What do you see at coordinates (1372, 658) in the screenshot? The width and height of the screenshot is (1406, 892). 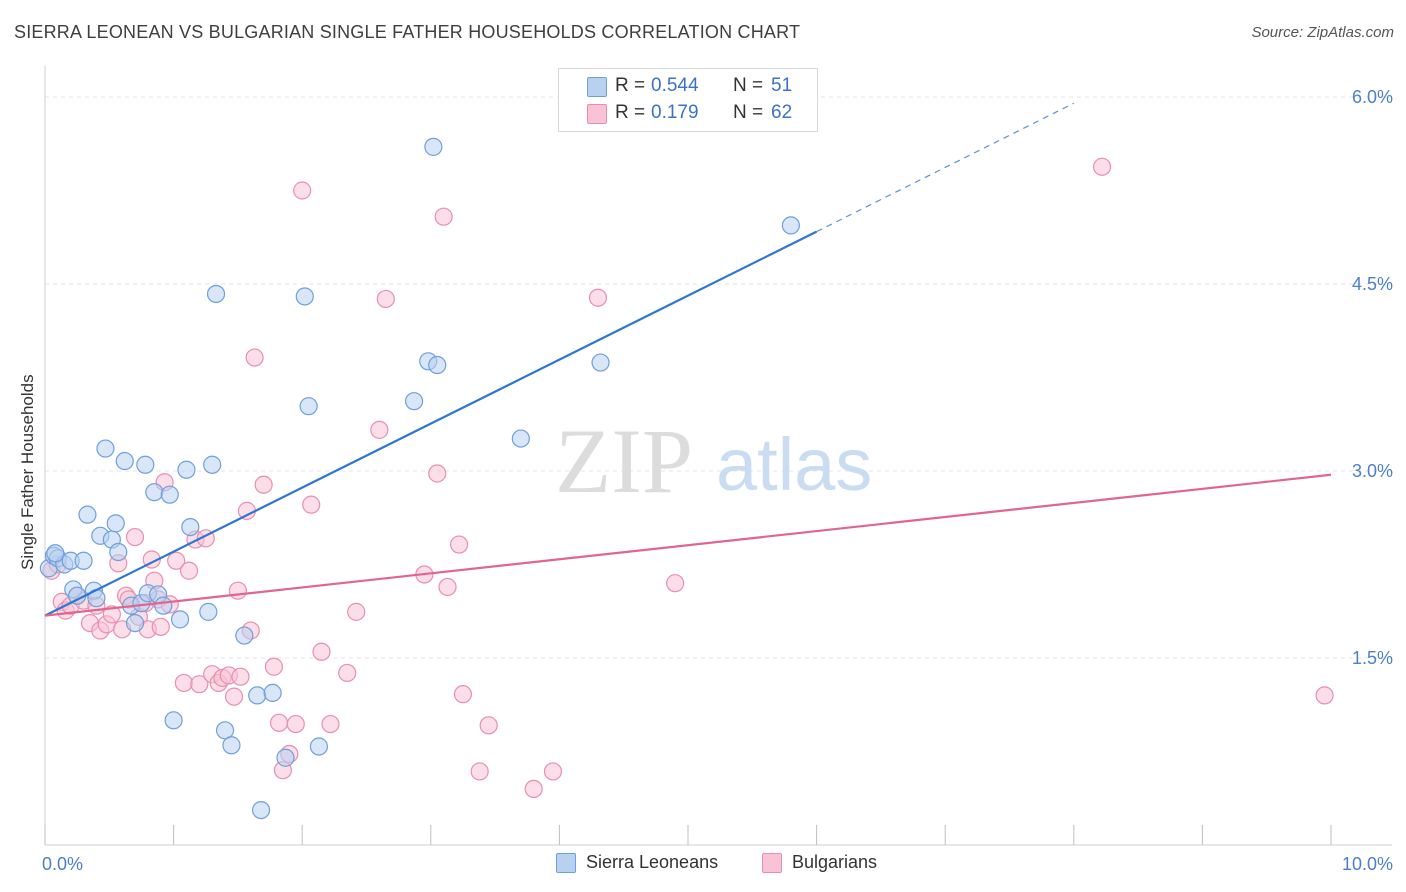 I see `y-tick-label: 1.5%` at bounding box center [1372, 658].